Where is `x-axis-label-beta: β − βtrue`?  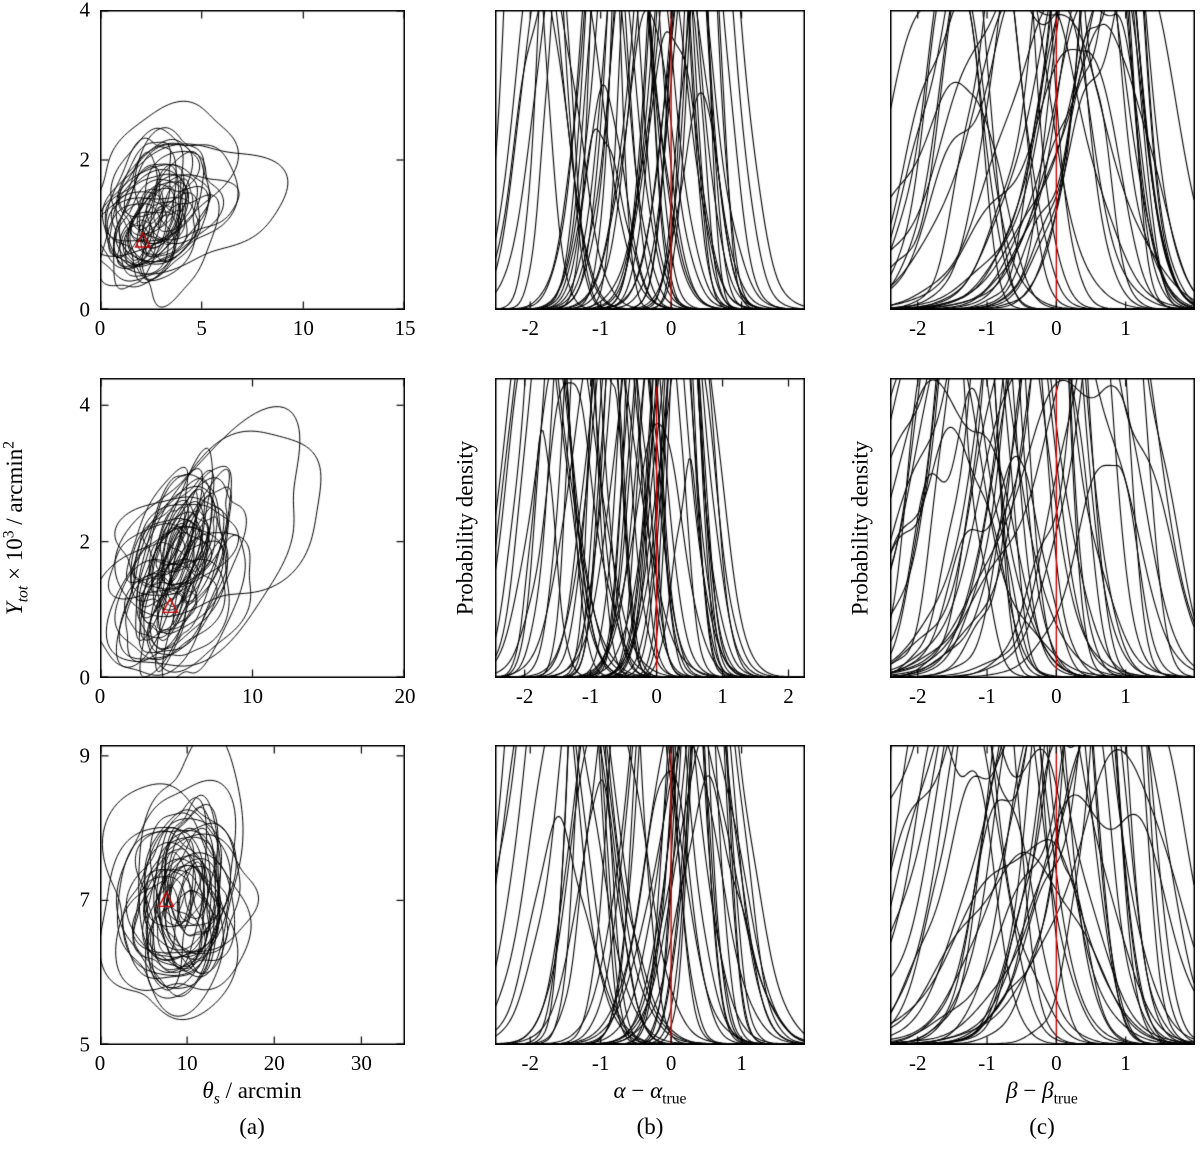
x-axis-label-beta: β − βtrue is located at coordinates (1042, 1093).